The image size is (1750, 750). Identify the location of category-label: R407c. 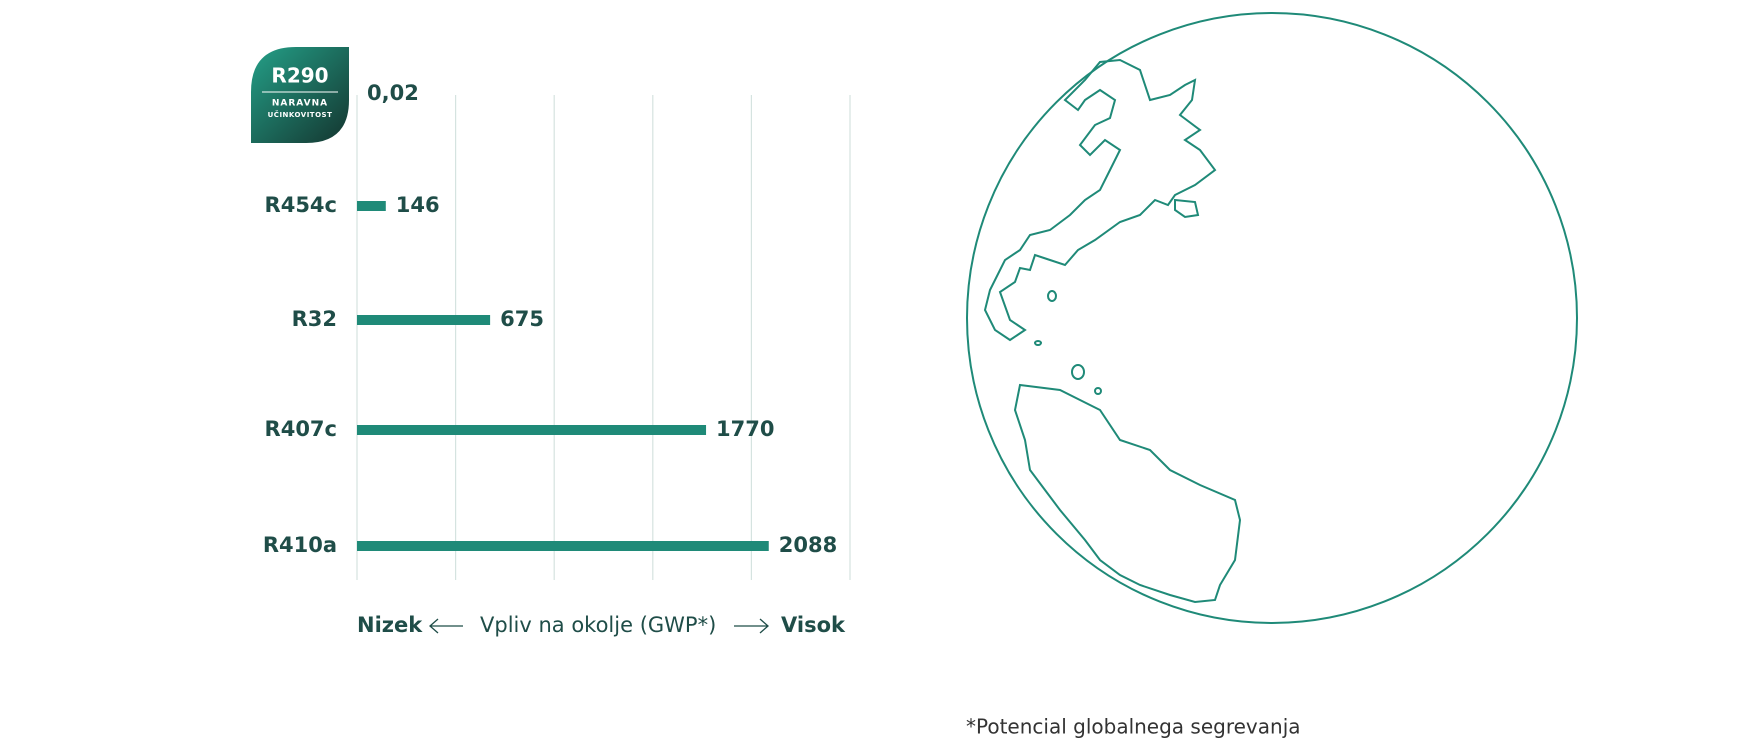
(301, 429).